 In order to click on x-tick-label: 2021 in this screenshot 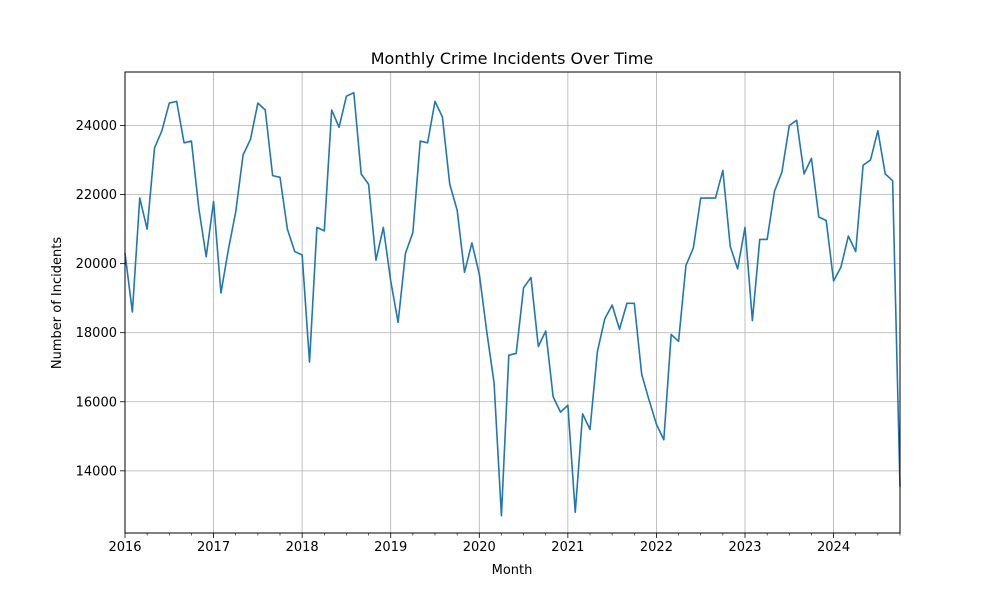, I will do `click(567, 547)`.